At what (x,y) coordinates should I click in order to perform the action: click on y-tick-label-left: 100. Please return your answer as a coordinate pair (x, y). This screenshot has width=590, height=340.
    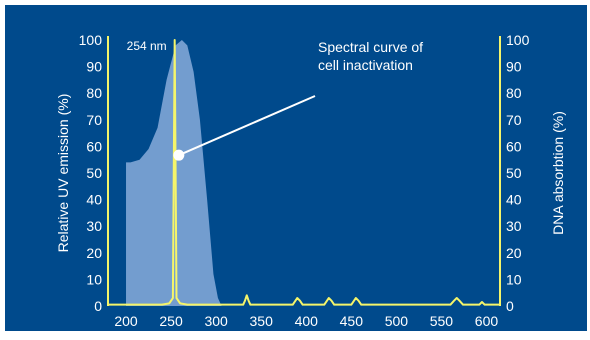
    Looking at the image, I should click on (91, 40).